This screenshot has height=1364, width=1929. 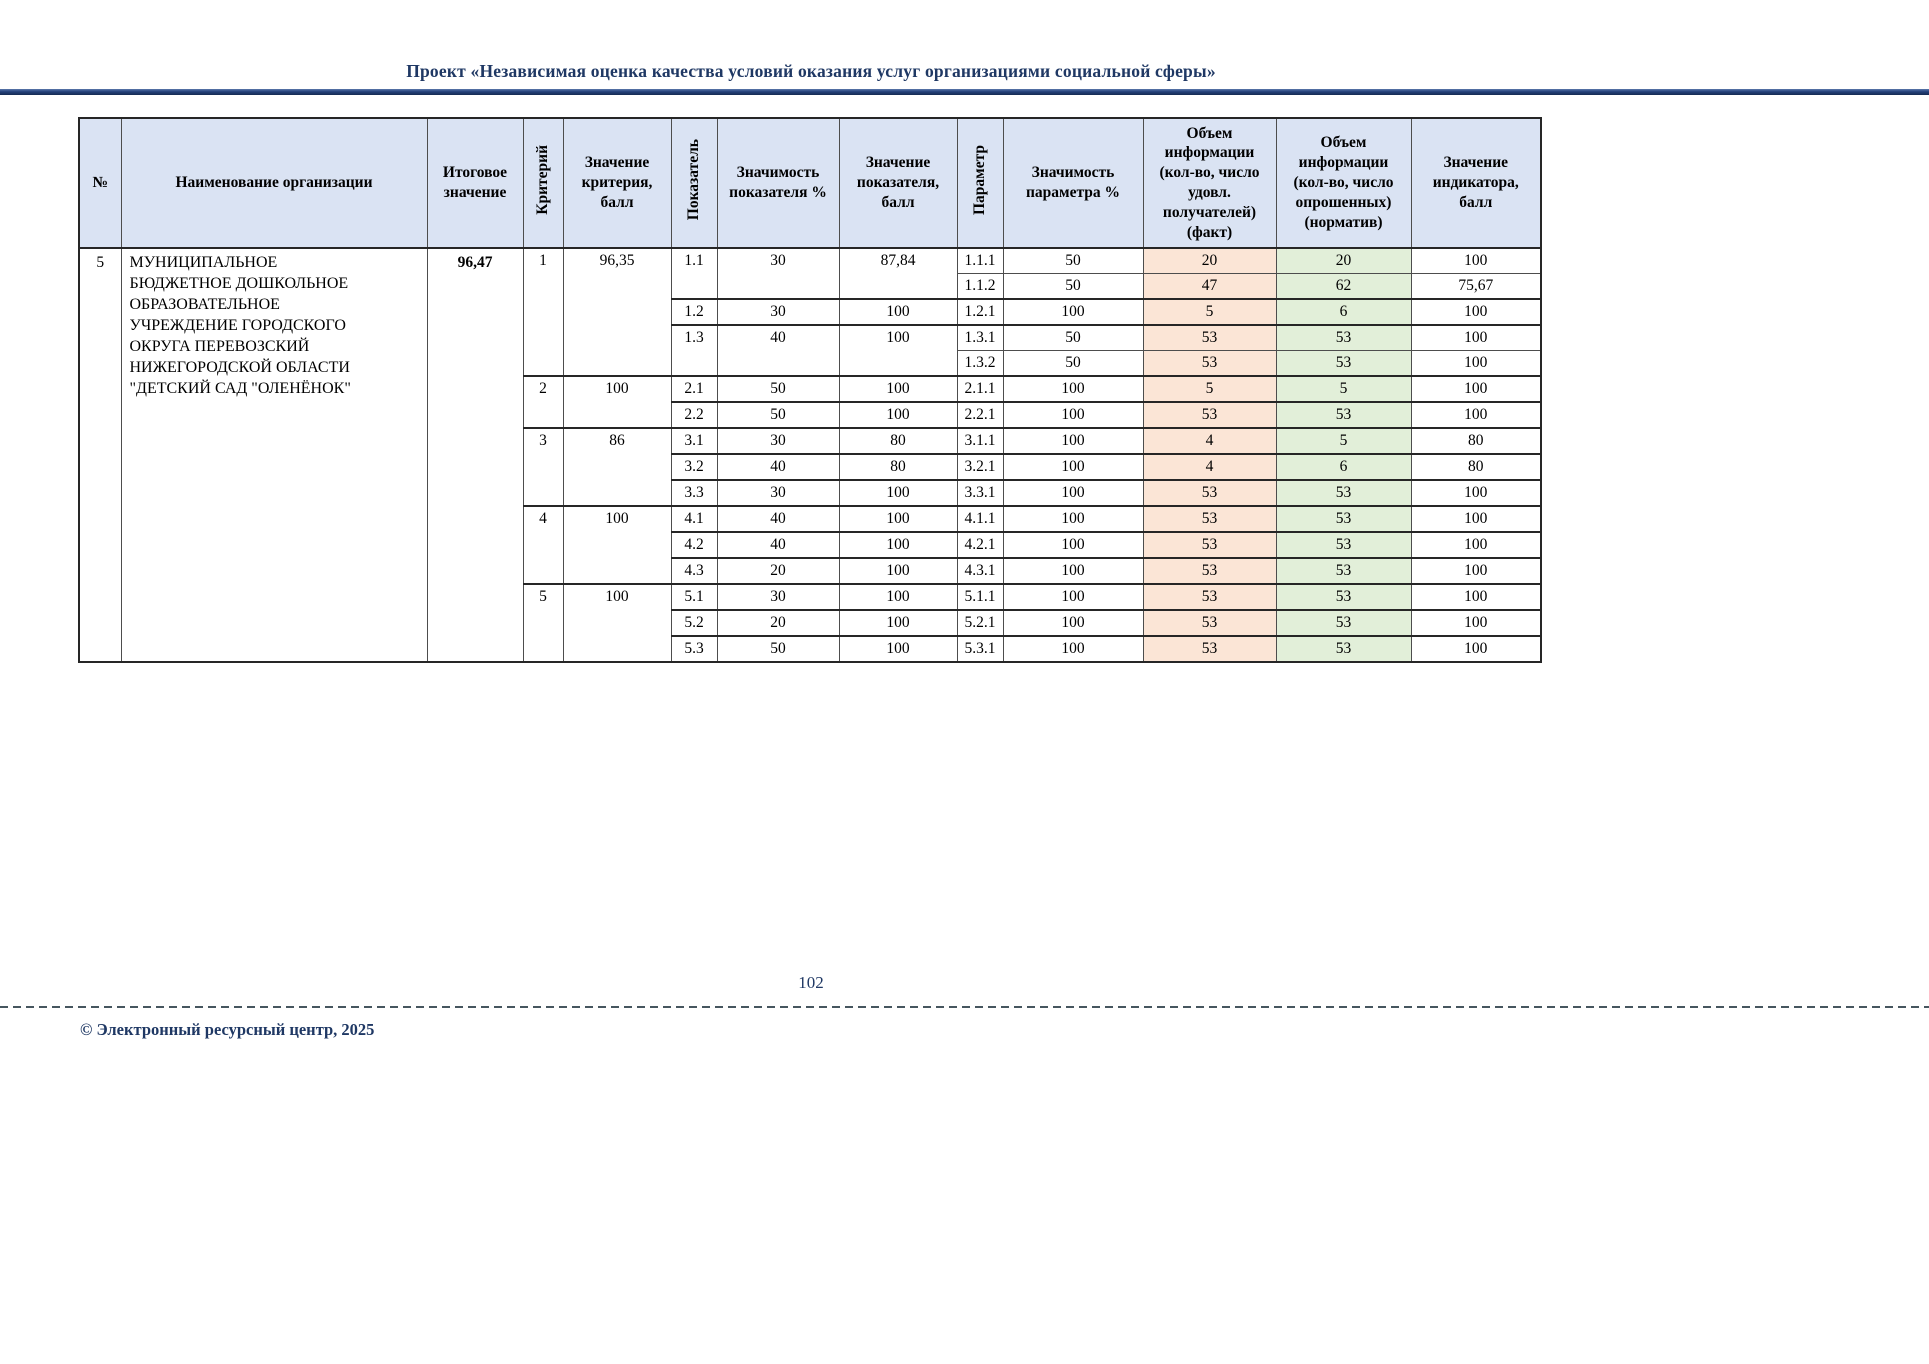 I want to click on col-header-indicator-value: Значение показателя, балл, so click(x=898, y=183).